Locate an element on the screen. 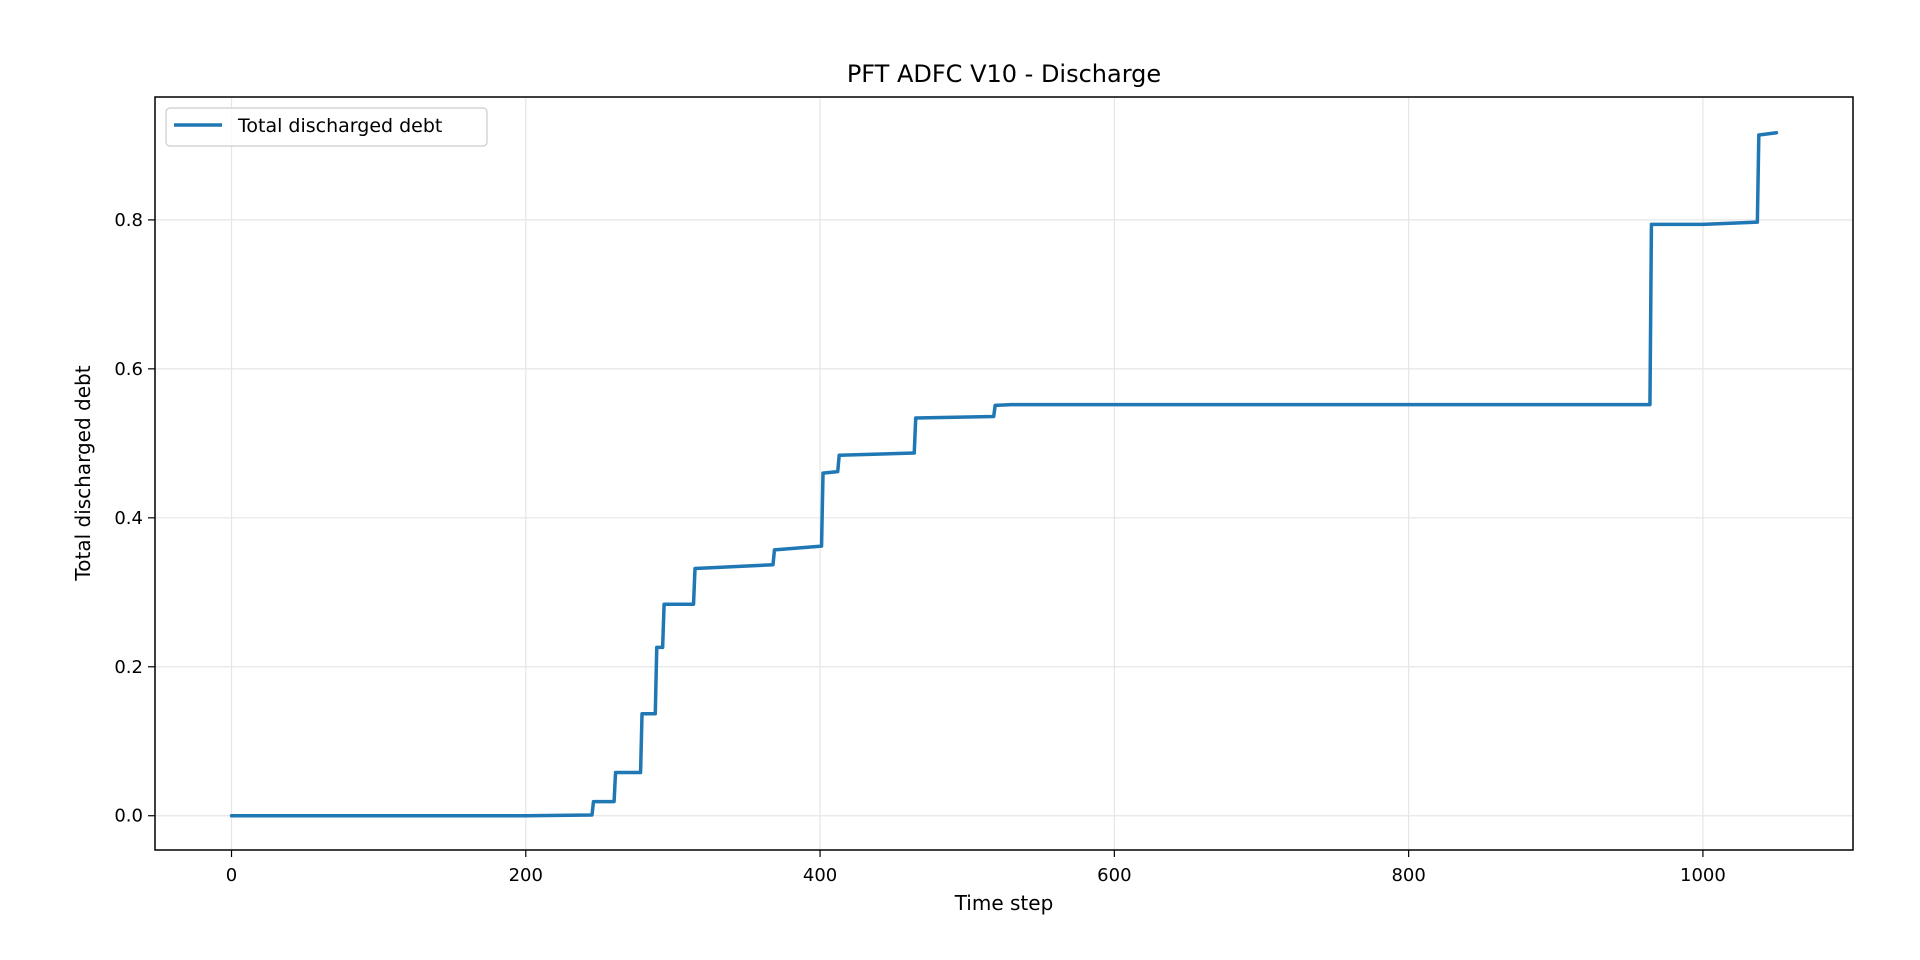 The width and height of the screenshot is (1920, 960). y-axis-label: Total discharged debt is located at coordinates (83, 473).